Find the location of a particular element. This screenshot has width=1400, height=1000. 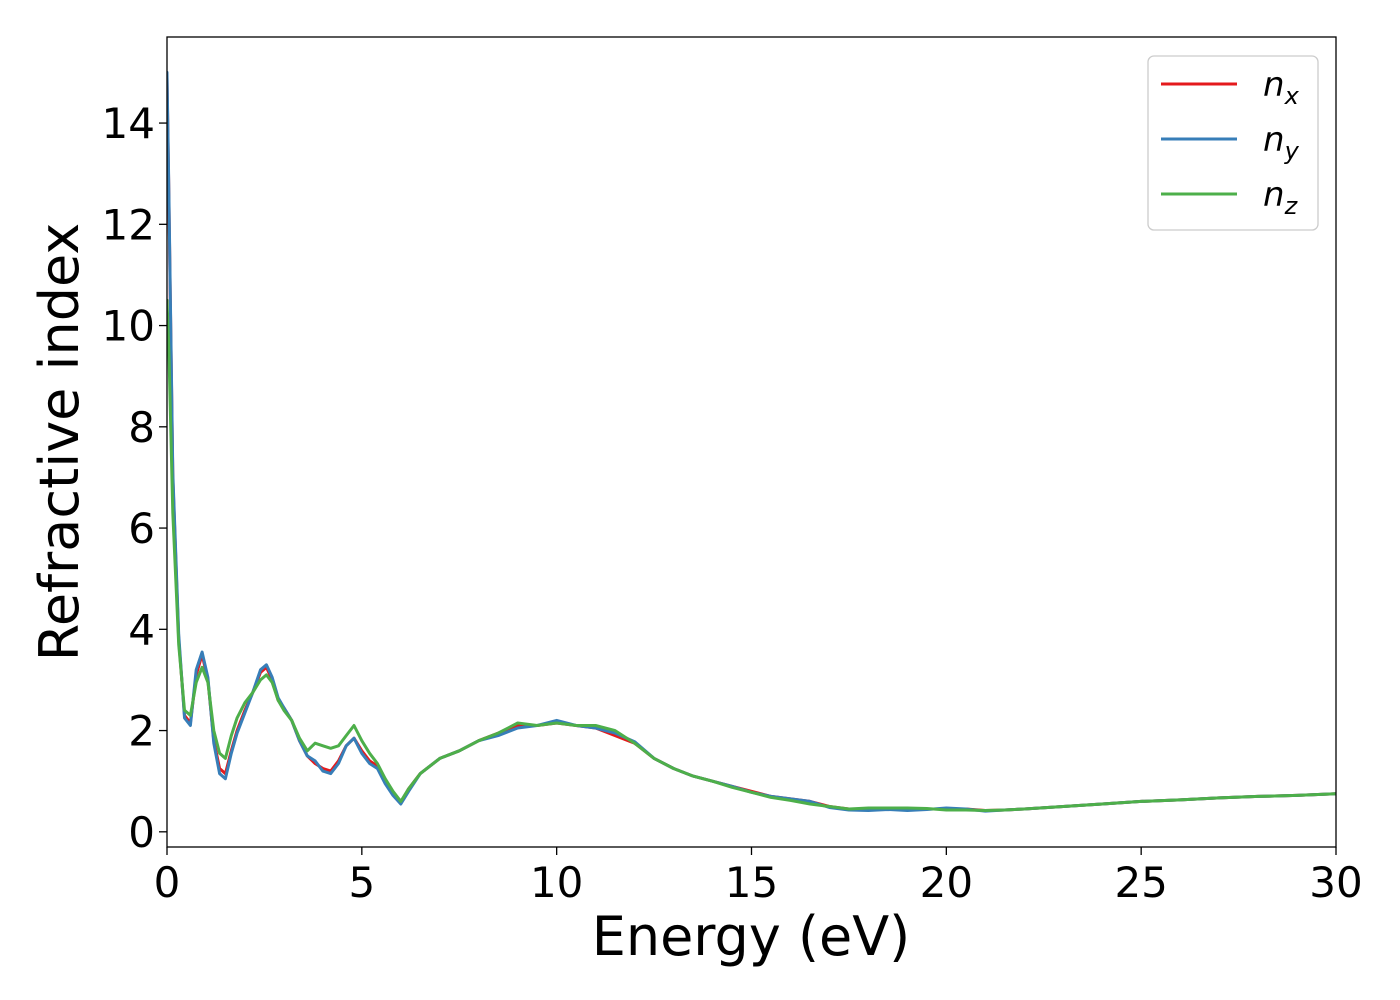

legend-frame is located at coordinates (1233, 143).